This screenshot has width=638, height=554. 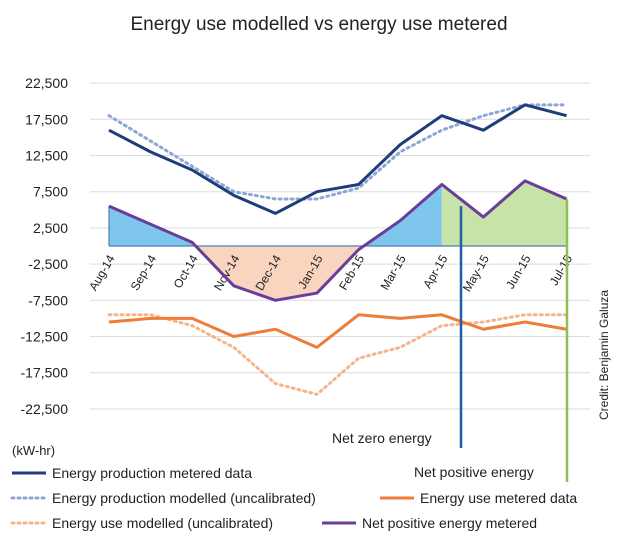 I want to click on annotation-lines, so click(x=514, y=340).